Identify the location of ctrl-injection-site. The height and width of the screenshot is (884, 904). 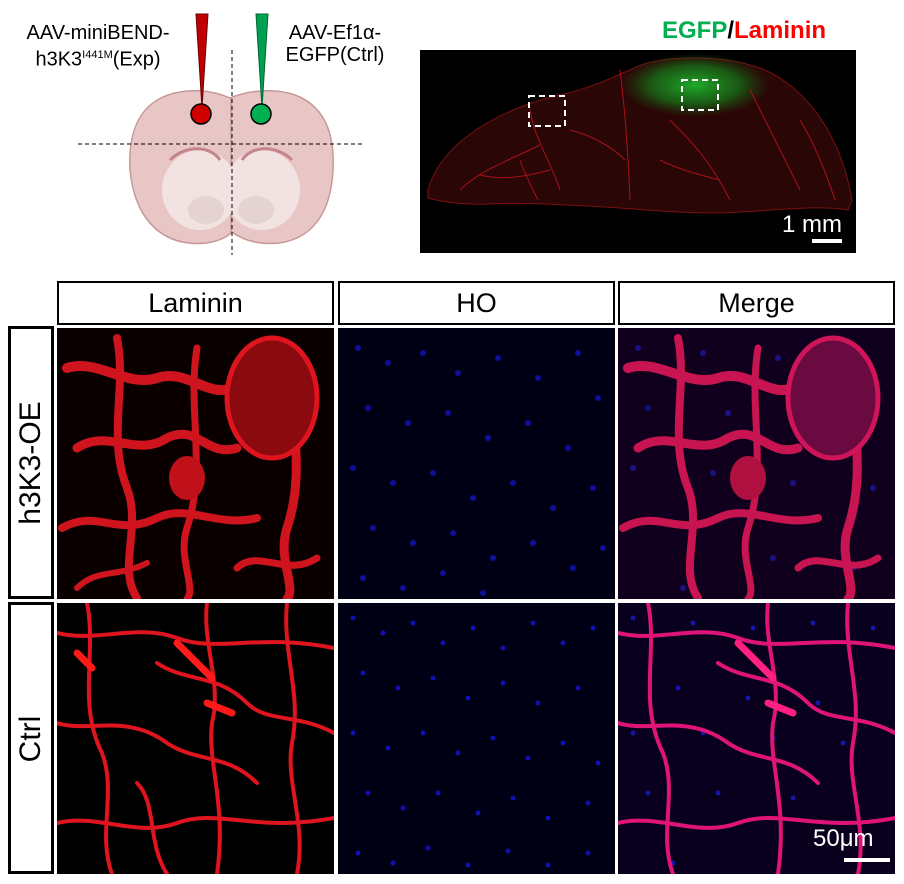
(261, 114).